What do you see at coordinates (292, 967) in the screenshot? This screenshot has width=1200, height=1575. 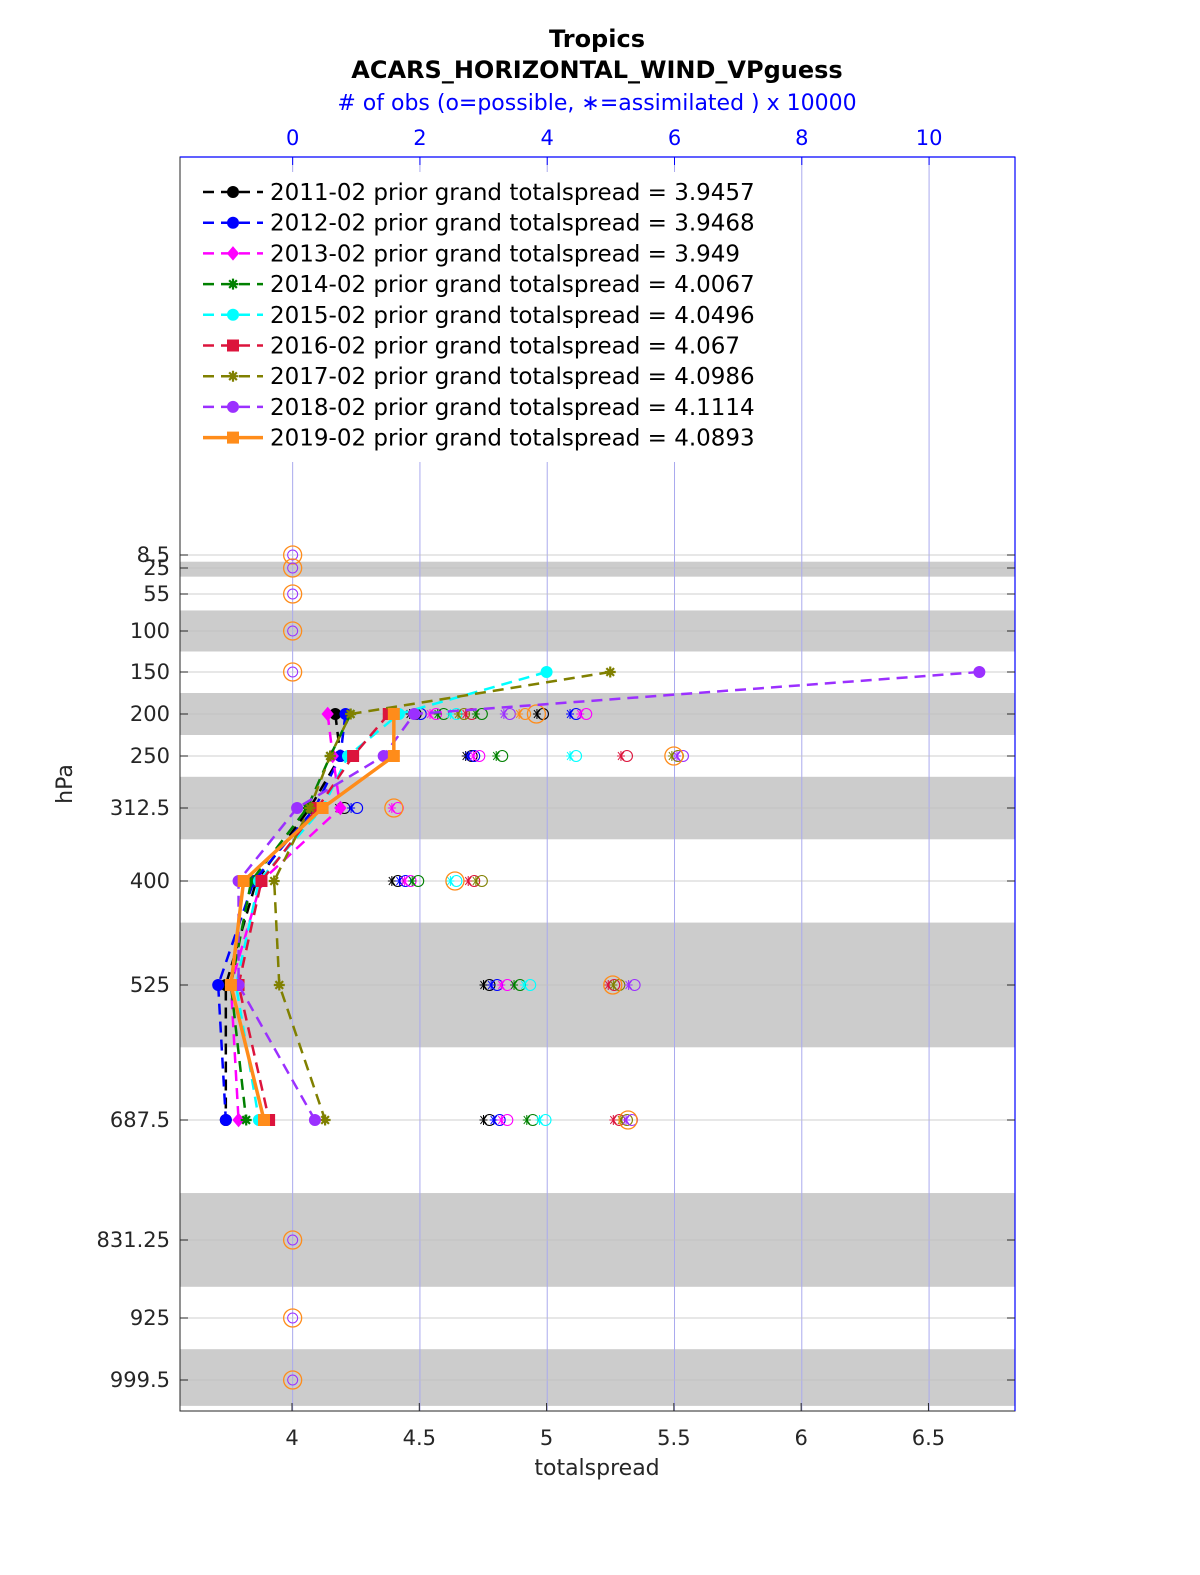 I see `zero-obs-markers` at bounding box center [292, 967].